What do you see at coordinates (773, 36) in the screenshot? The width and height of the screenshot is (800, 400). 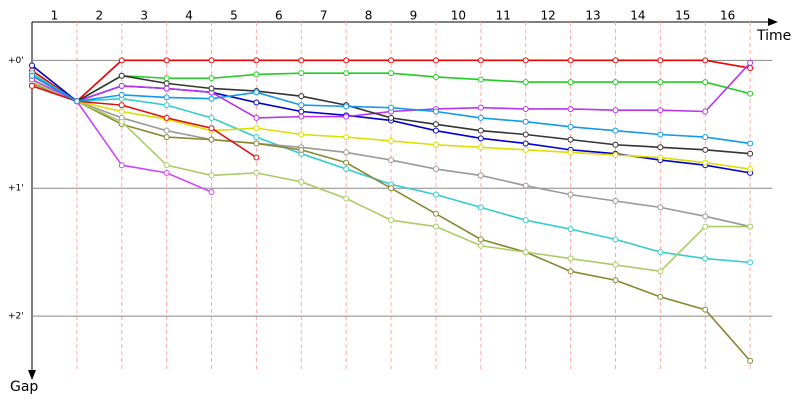 I see `x-axis-title: Time` at bounding box center [773, 36].